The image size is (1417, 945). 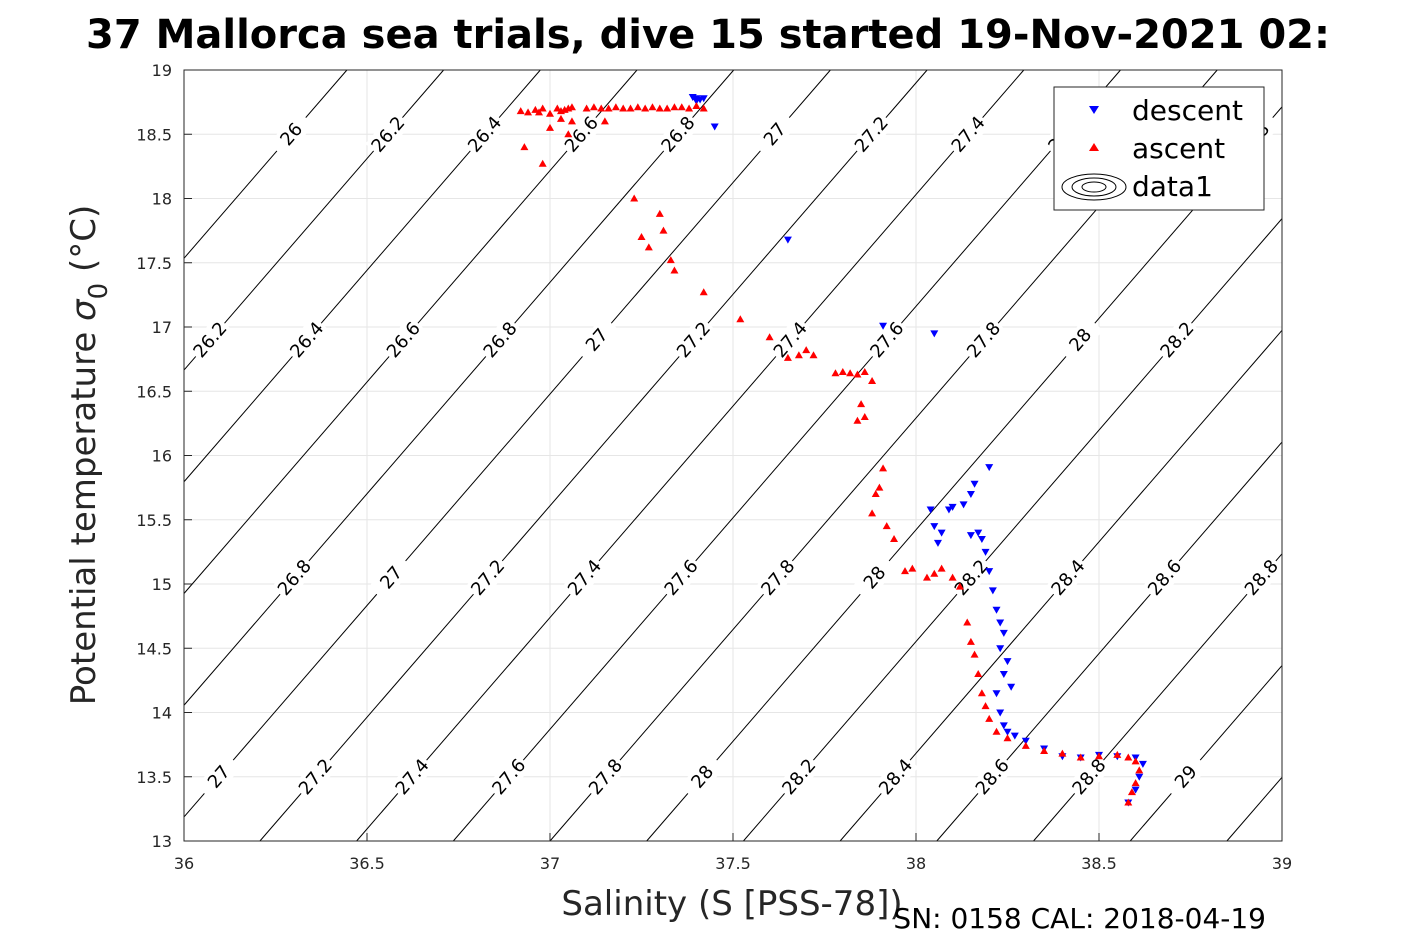 What do you see at coordinates (1178, 148) in the screenshot?
I see `legend-ascent-label: ascent` at bounding box center [1178, 148].